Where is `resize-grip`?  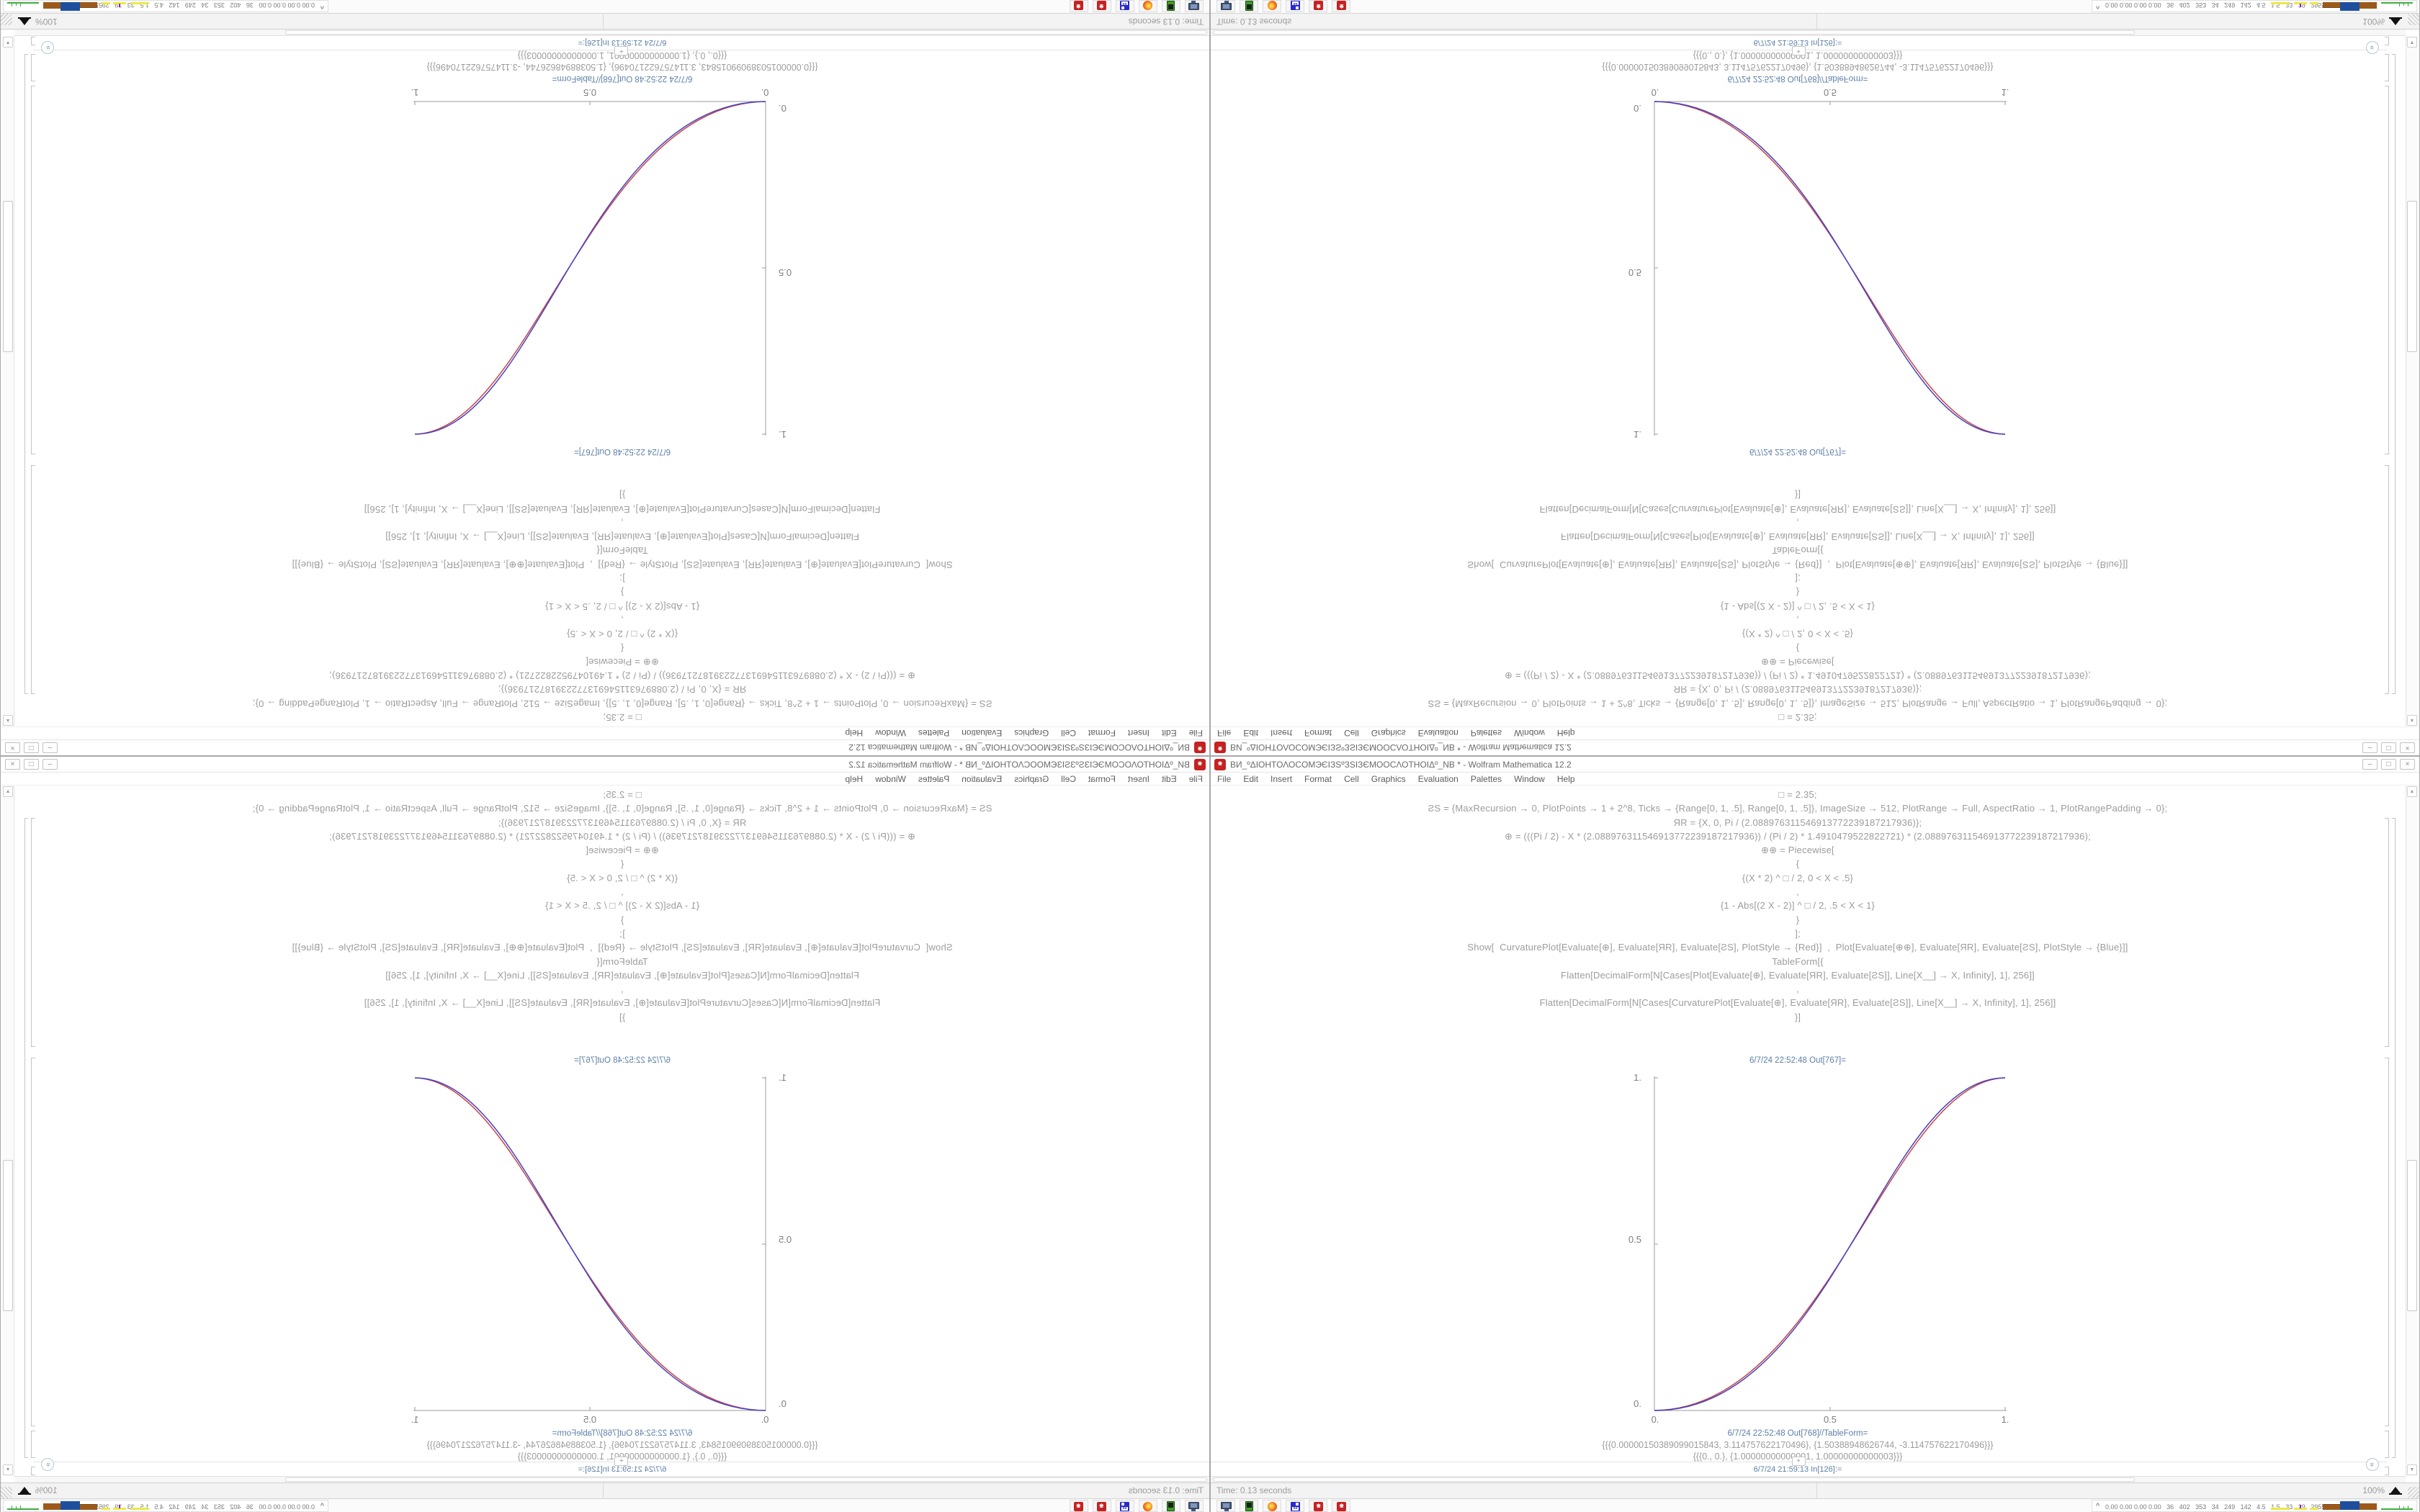 resize-grip is located at coordinates (7, 19).